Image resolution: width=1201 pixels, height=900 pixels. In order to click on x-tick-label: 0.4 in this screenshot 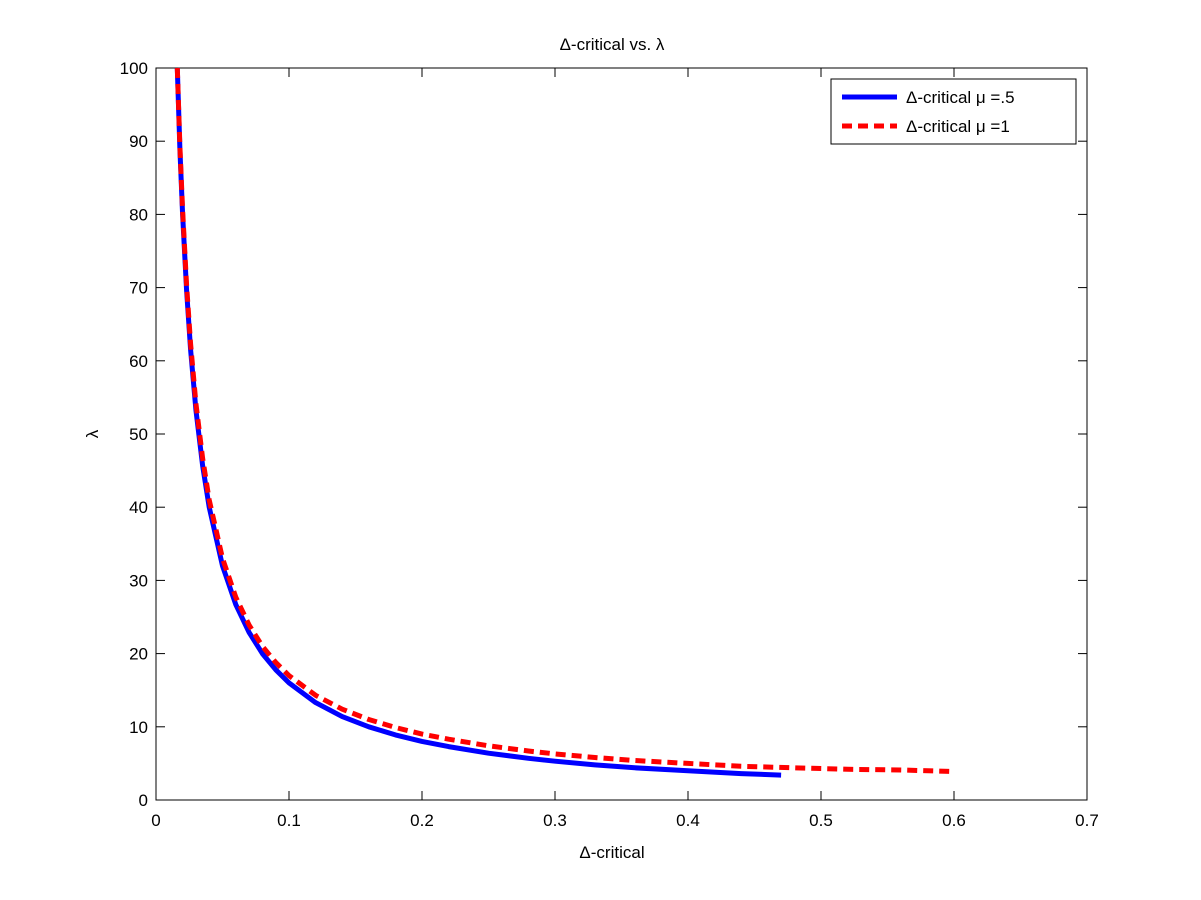, I will do `click(688, 820)`.